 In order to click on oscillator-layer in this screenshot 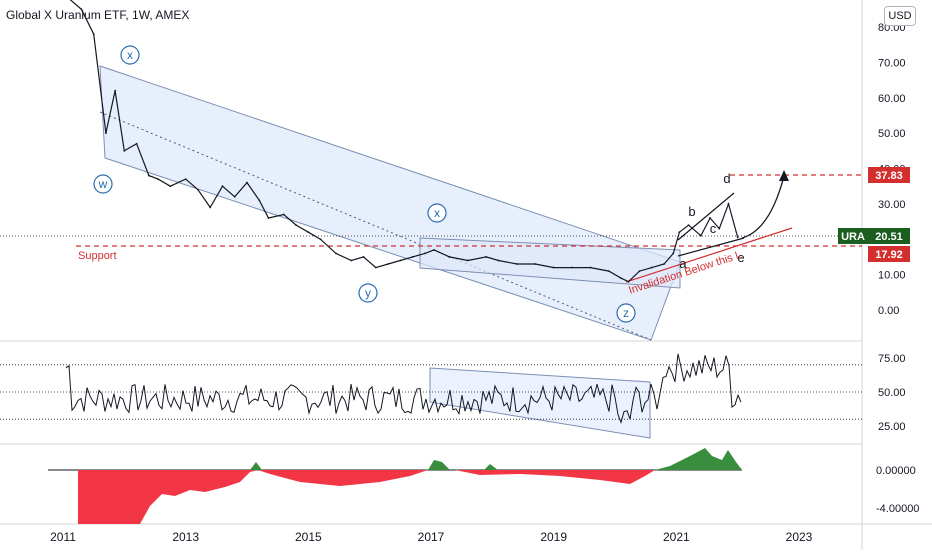, I will do `click(403, 396)`.